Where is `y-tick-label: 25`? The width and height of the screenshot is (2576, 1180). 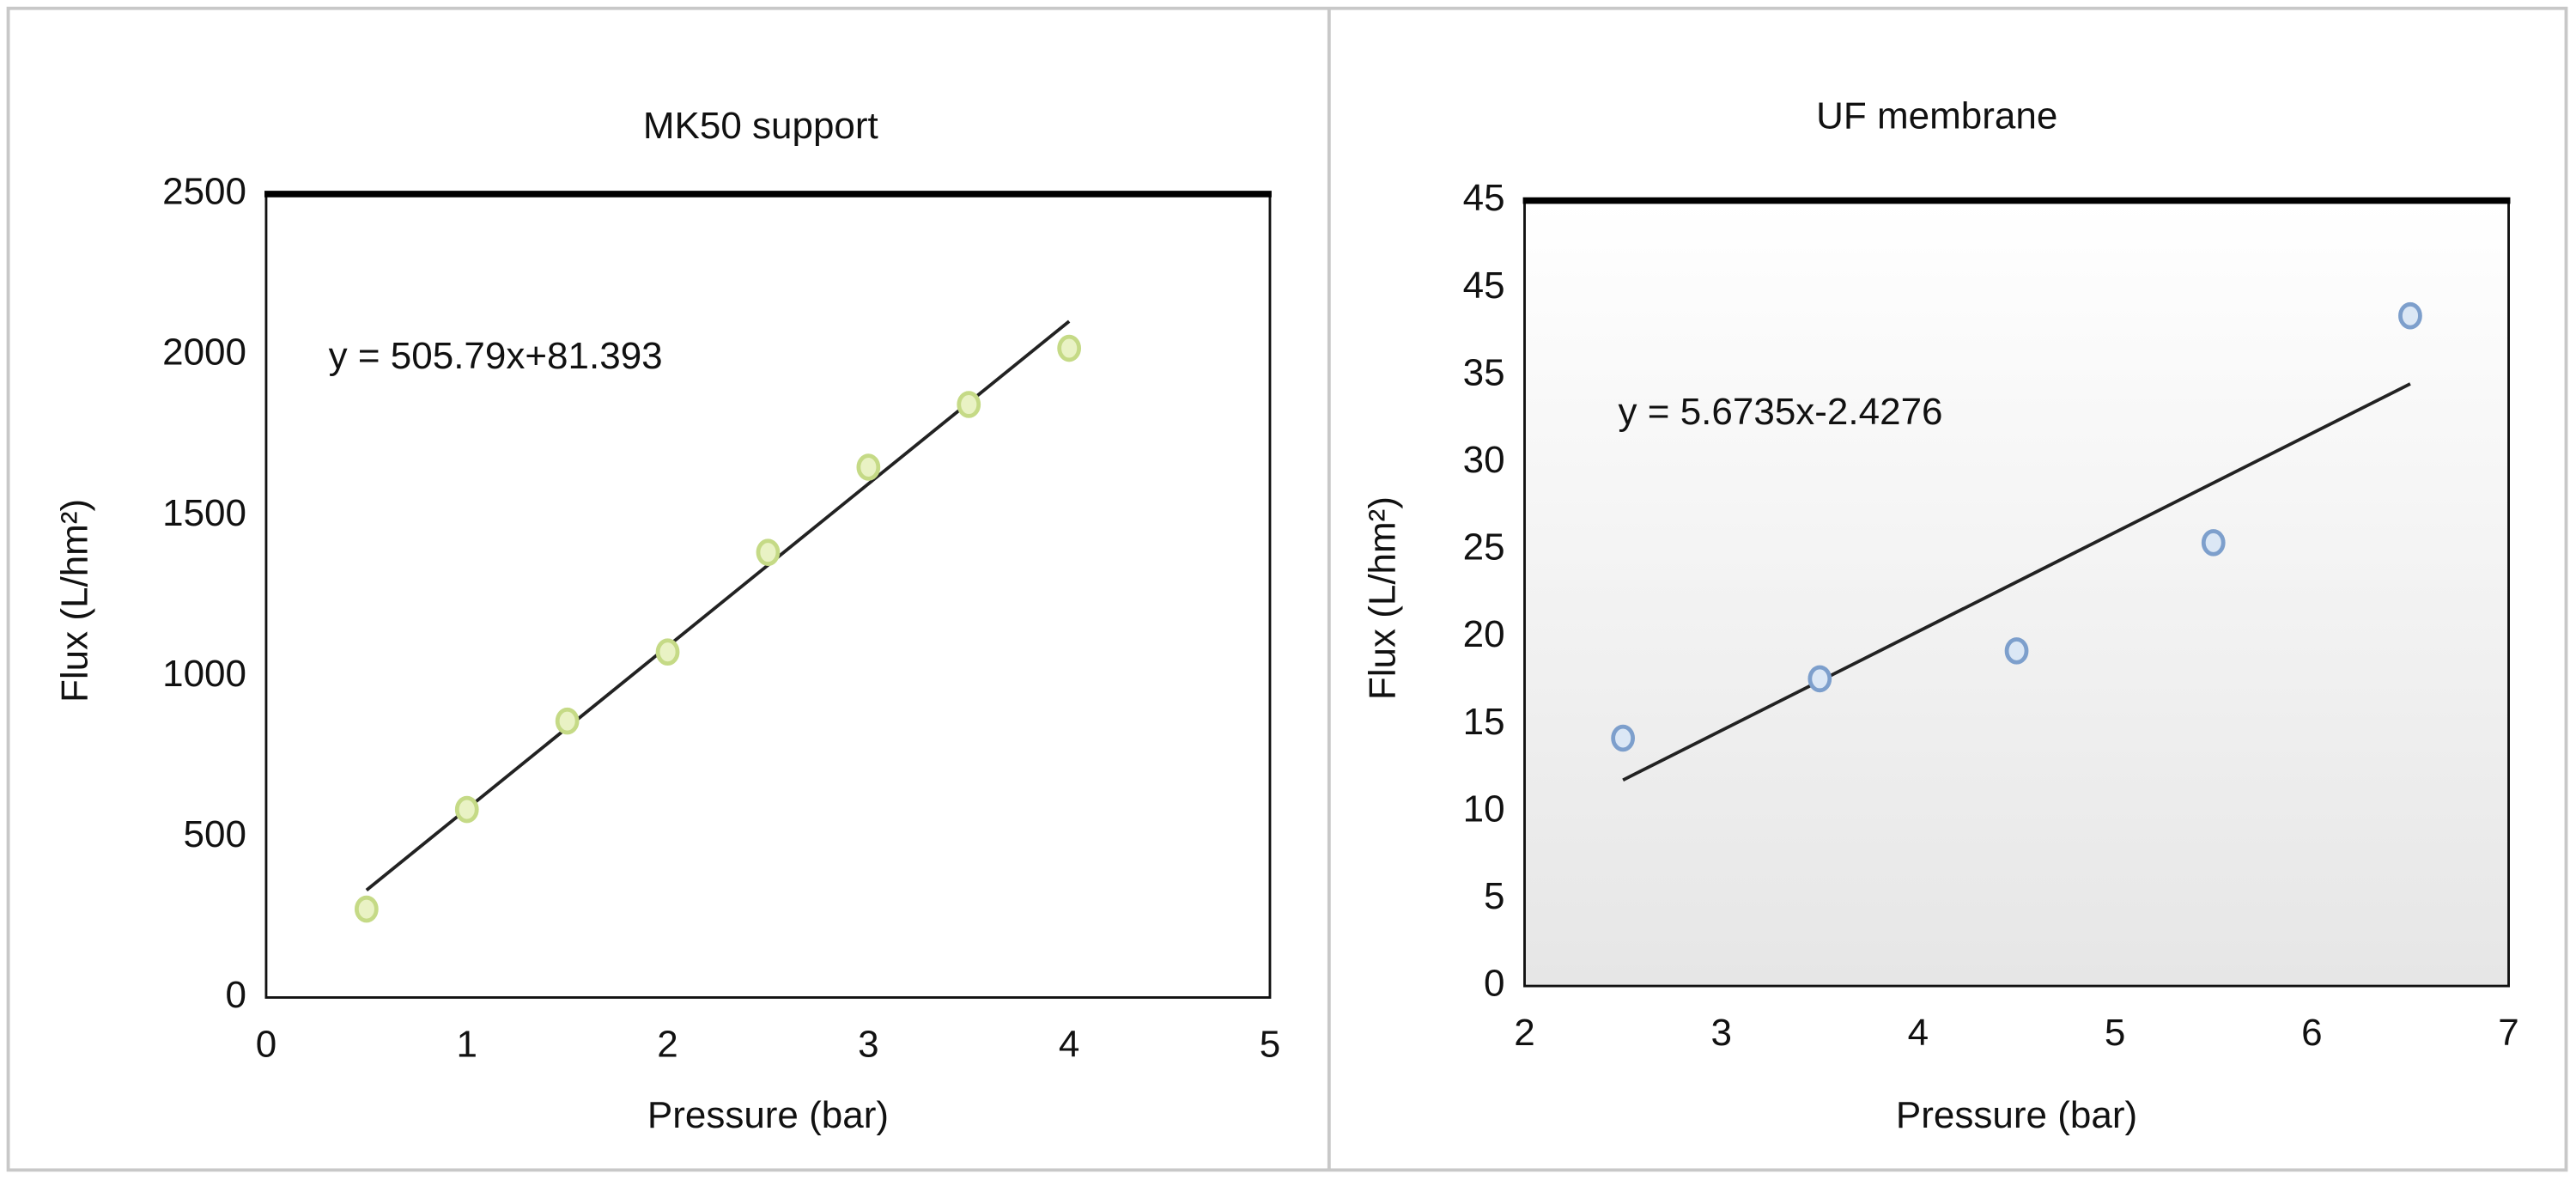
y-tick-label: 25 is located at coordinates (1484, 547).